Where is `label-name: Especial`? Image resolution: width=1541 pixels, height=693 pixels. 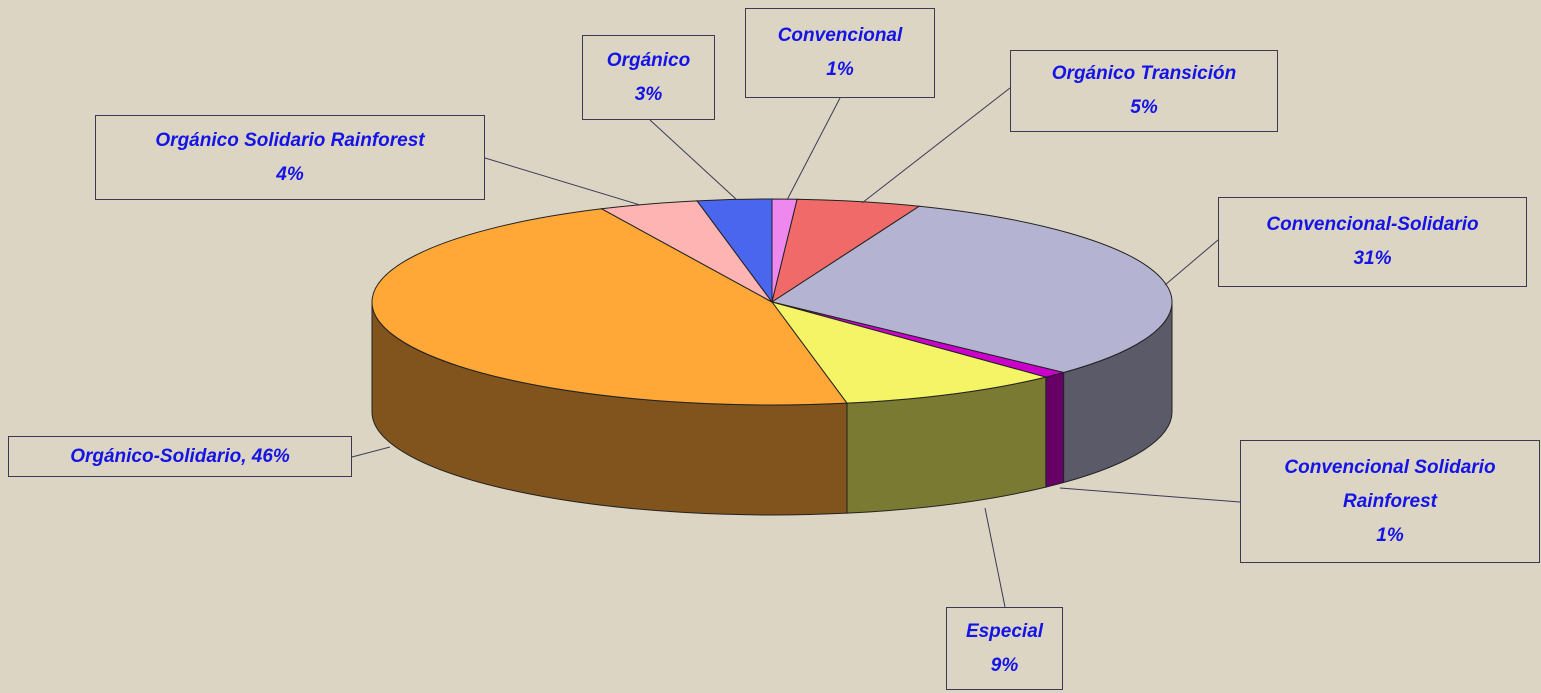 label-name: Especial is located at coordinates (1004, 631).